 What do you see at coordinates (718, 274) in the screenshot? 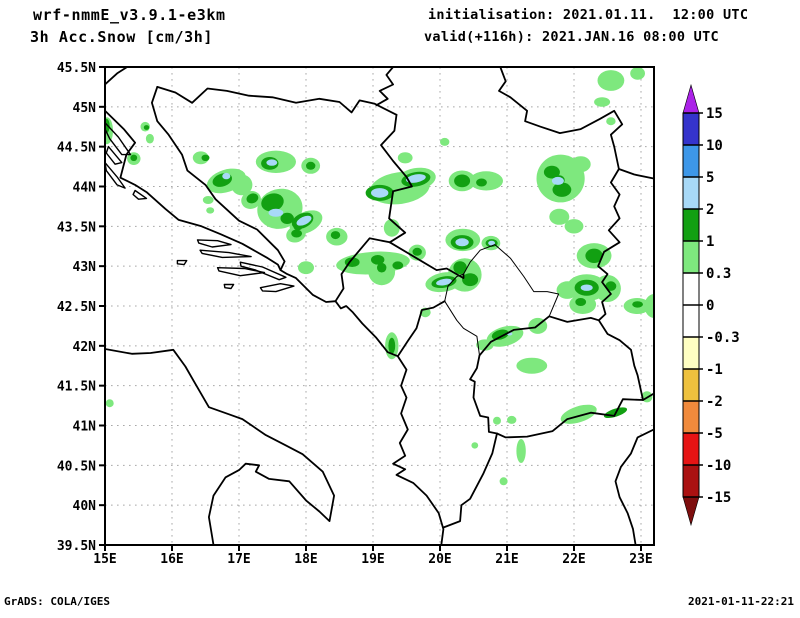
I see `colorbar-label: 0.3` at bounding box center [718, 274].